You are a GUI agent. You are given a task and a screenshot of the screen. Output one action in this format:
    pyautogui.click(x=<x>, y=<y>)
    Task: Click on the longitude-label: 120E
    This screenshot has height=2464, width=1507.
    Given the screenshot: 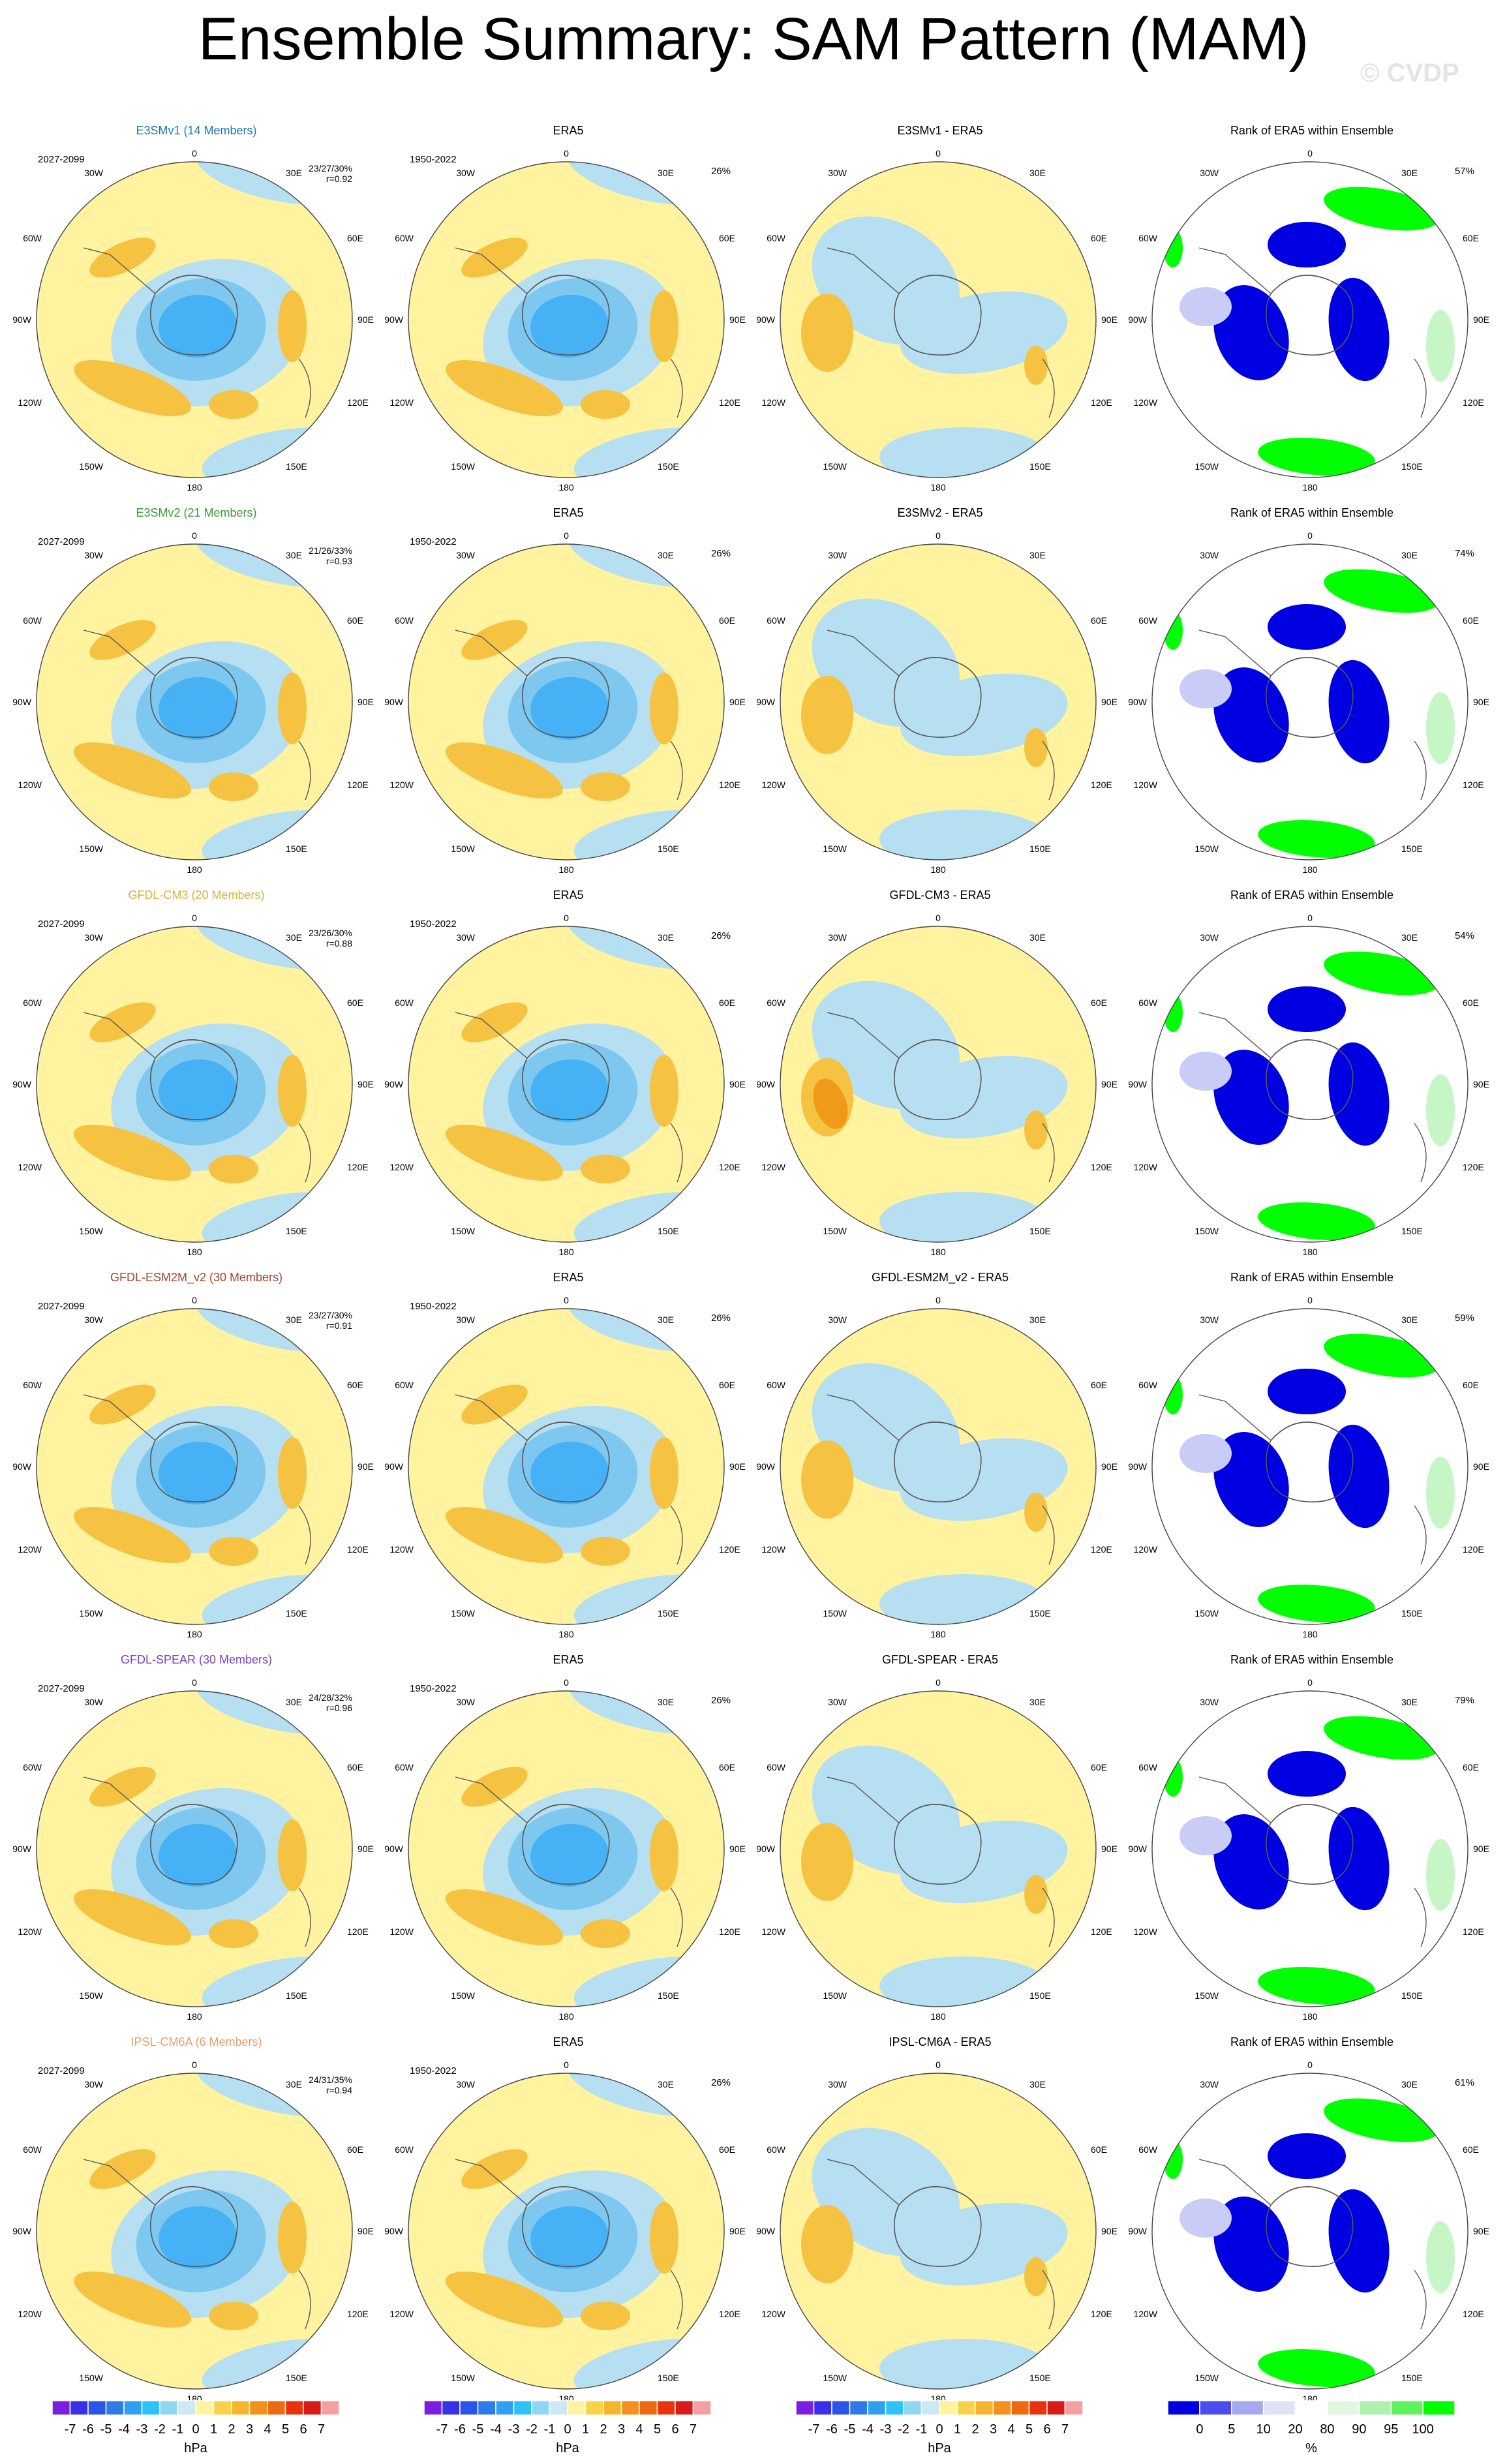 What is the action you would take?
    pyautogui.click(x=729, y=403)
    